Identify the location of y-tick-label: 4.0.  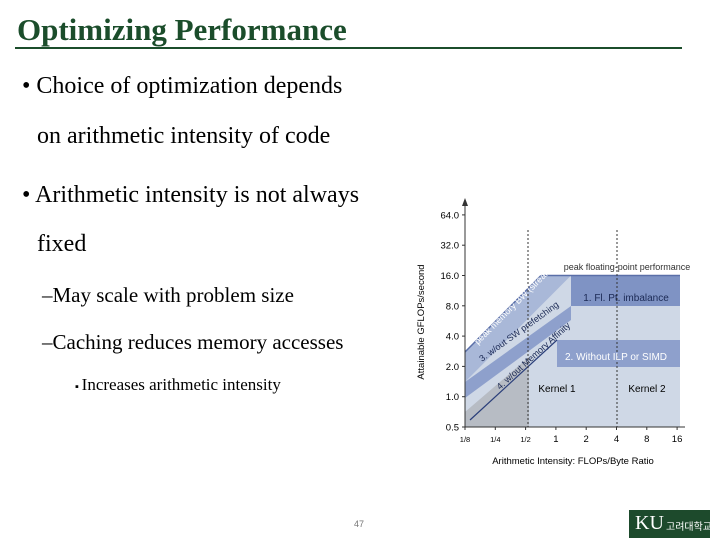
(452, 337).